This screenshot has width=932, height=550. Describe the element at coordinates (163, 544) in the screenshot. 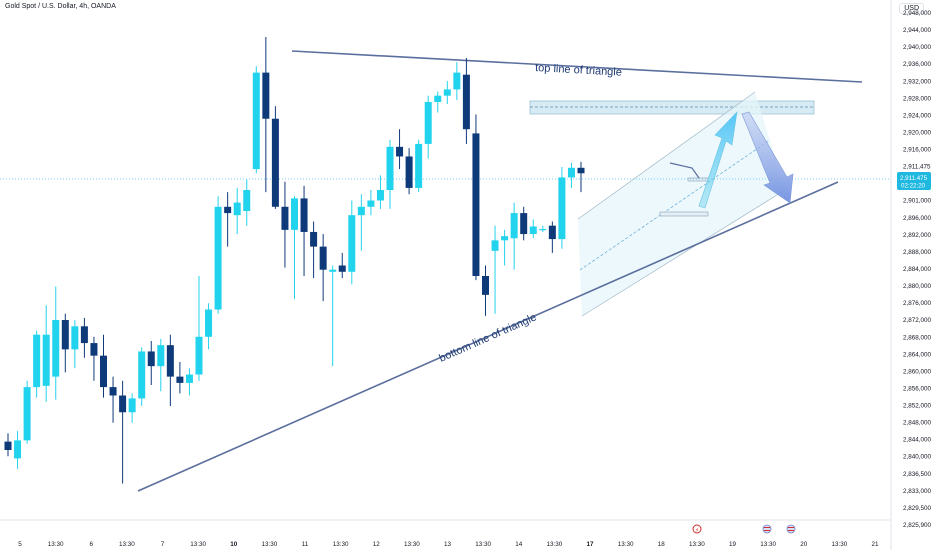

I see `time-tick-label: 7` at that location.